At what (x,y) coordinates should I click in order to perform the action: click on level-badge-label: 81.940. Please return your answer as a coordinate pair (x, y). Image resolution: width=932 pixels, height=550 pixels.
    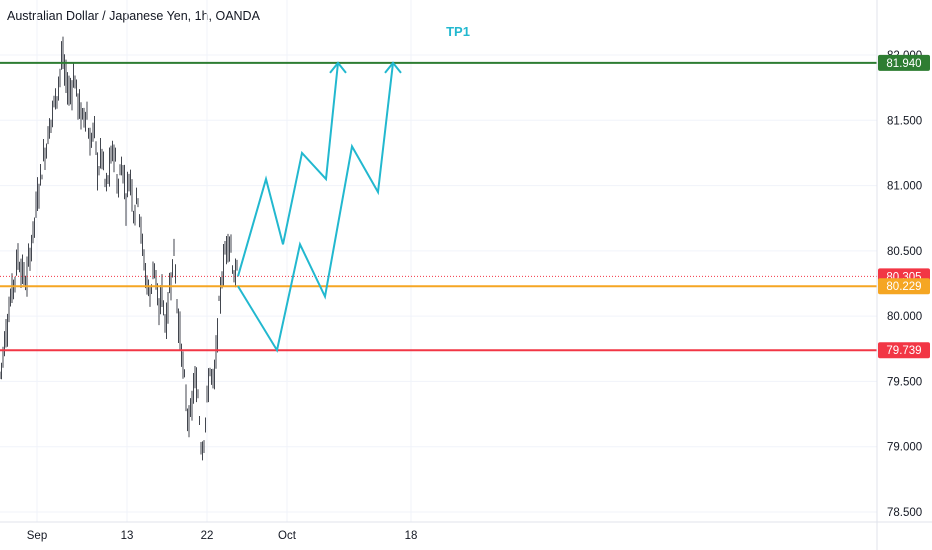
    Looking at the image, I should click on (903, 64).